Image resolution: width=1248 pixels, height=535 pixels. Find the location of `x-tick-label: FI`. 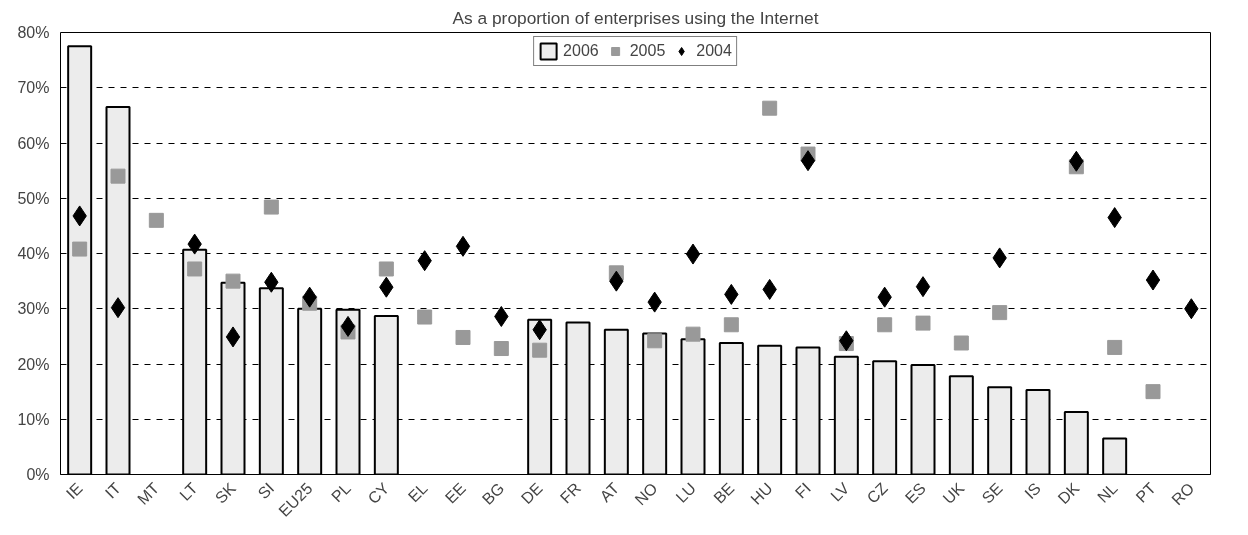

x-tick-label: FI is located at coordinates (803, 490).